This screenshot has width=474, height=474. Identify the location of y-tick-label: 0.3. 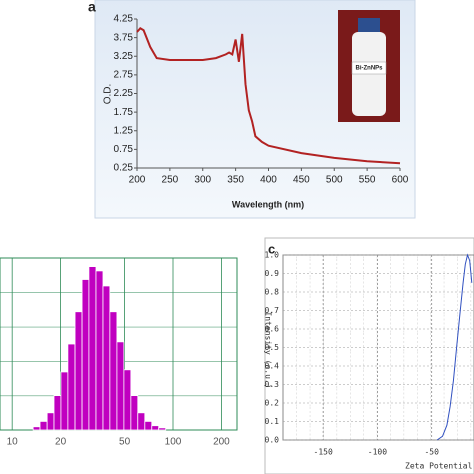
(272, 384).